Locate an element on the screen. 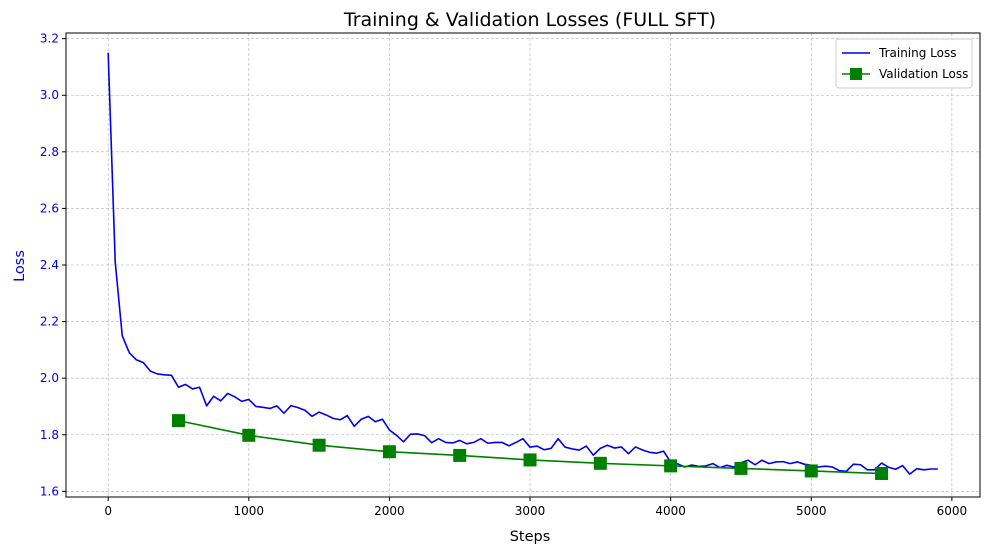  legend-validation-marker is located at coordinates (856, 74).